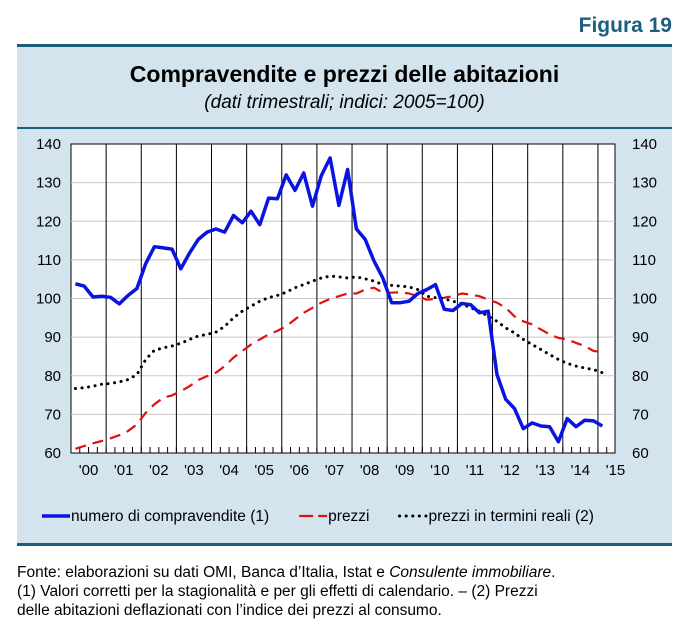  Describe the element at coordinates (52, 337) in the screenshot. I see `y-tick-label-left: 90` at that location.